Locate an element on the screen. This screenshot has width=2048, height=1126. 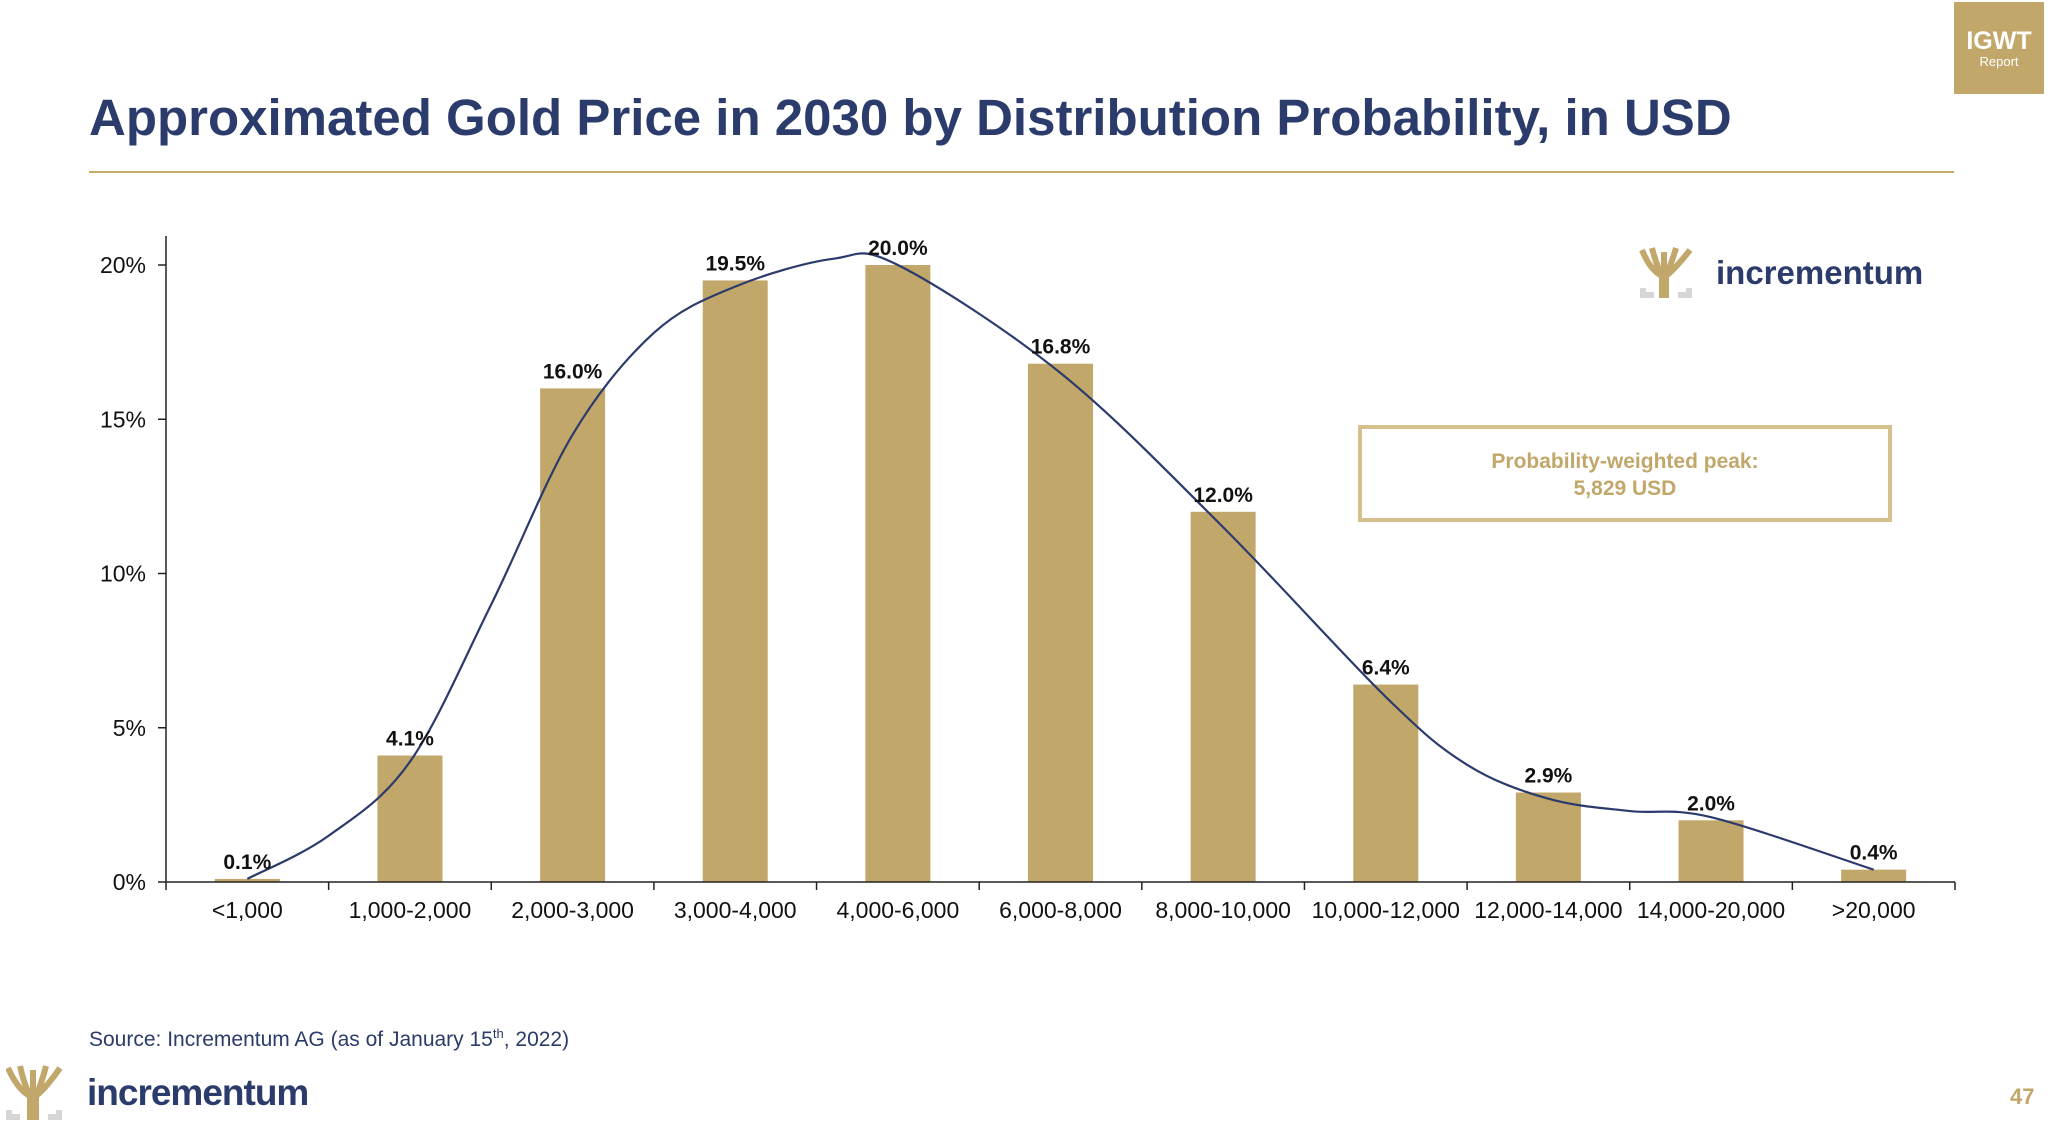
tree-logo-icon is located at coordinates (1666, 272).